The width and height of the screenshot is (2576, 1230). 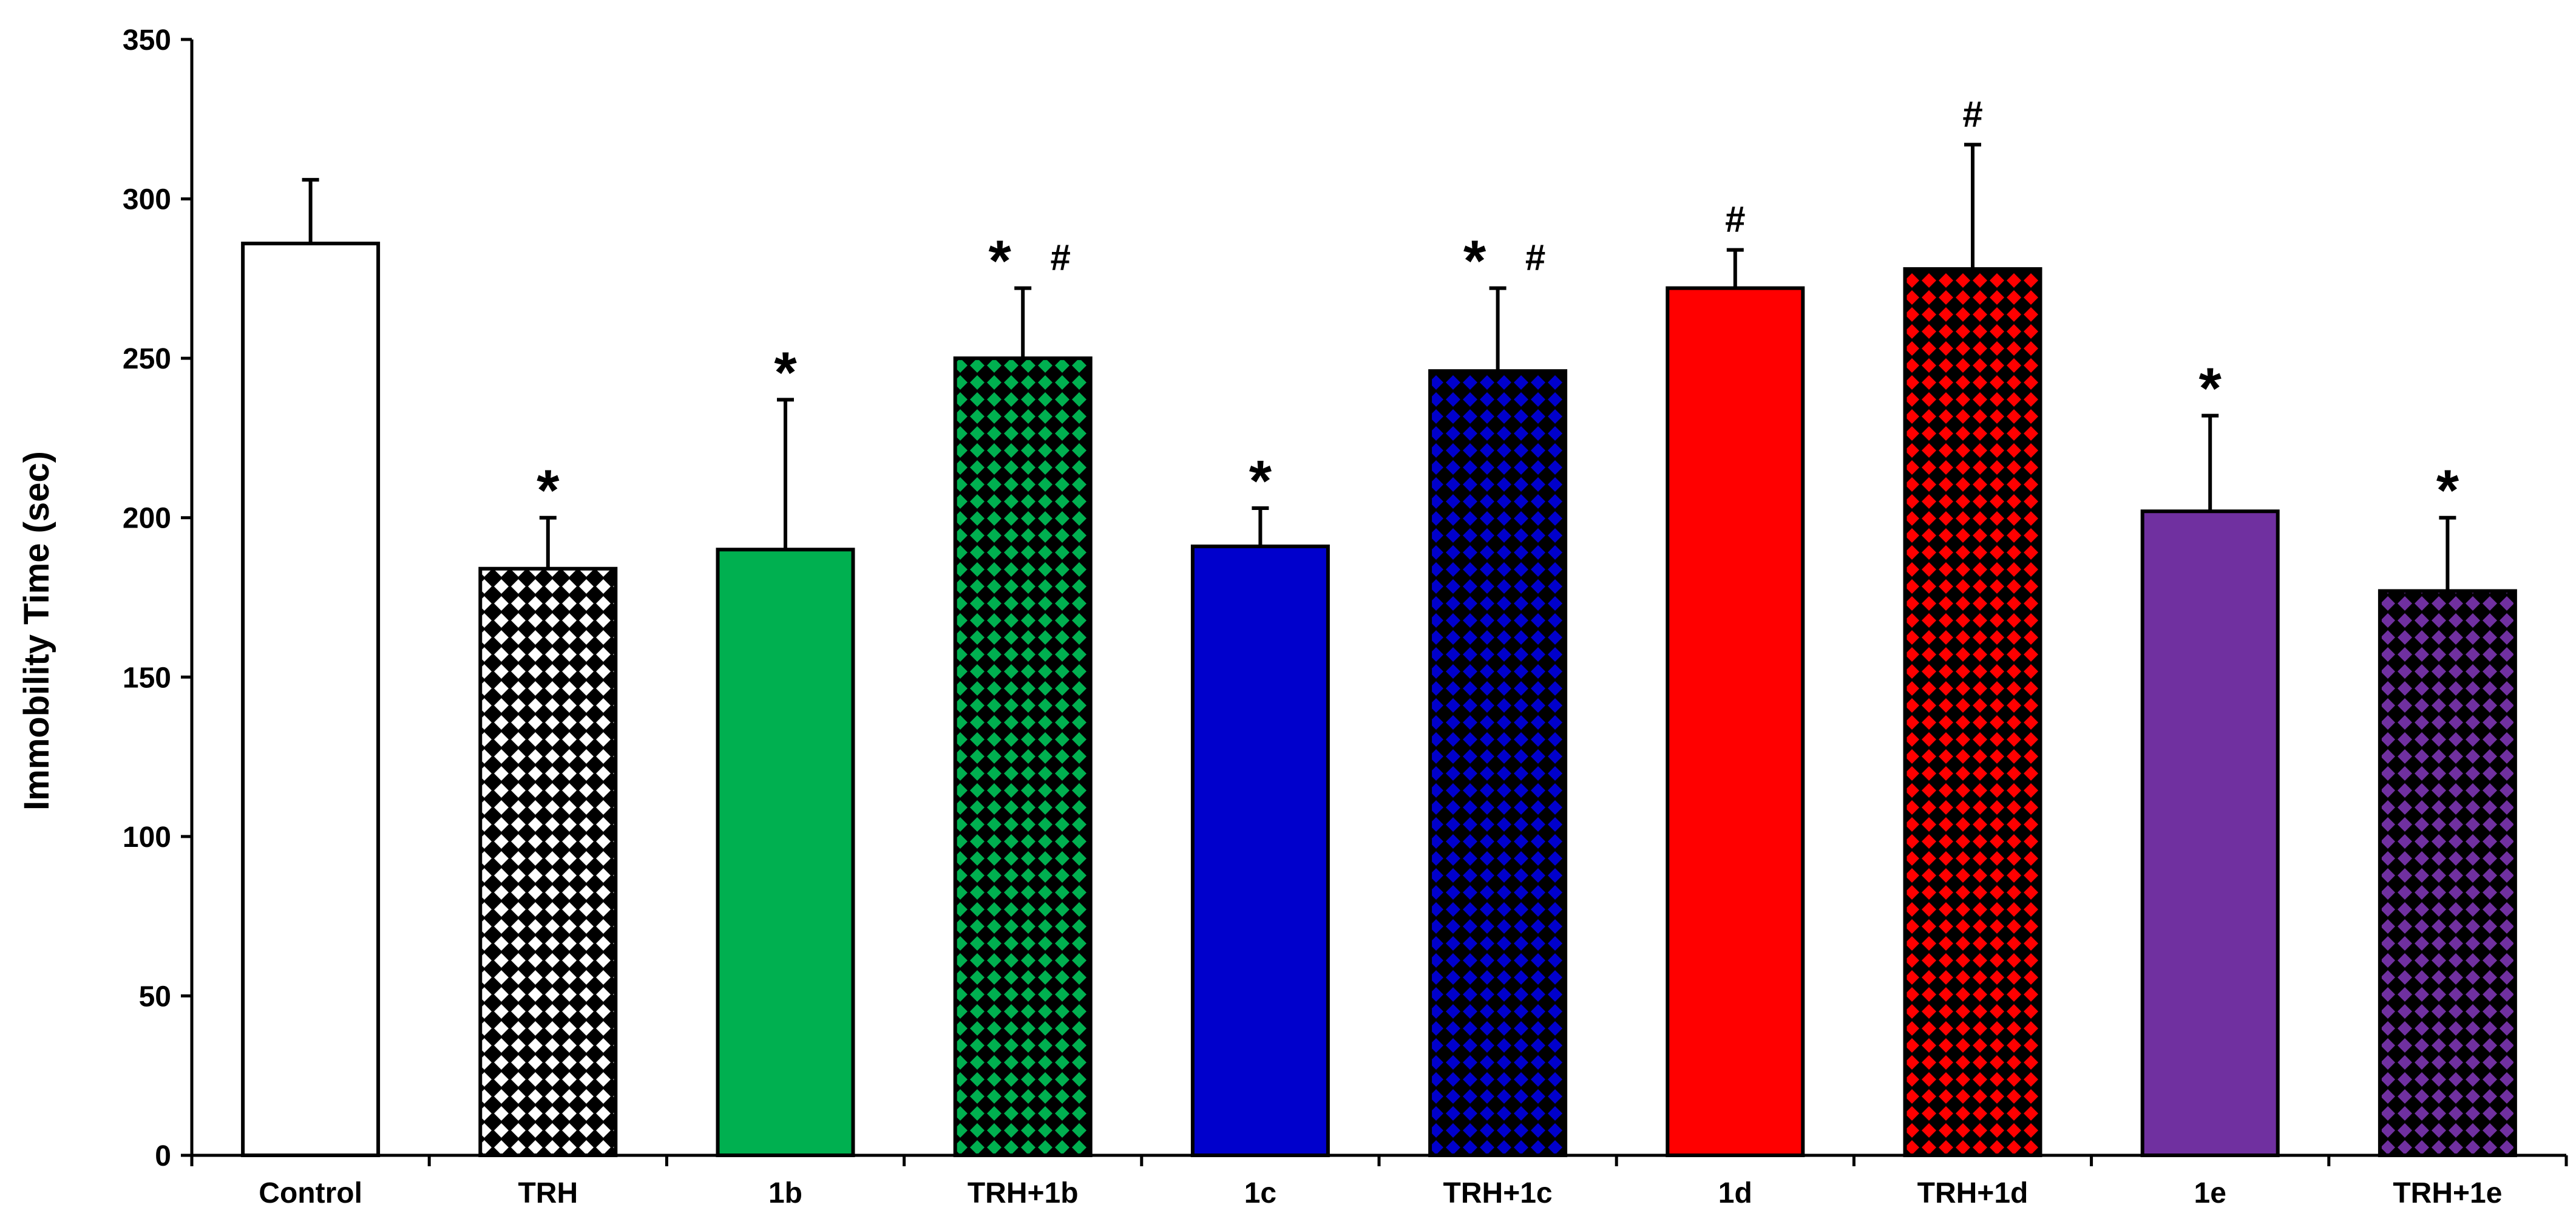 What do you see at coordinates (548, 1193) in the screenshot?
I see `x-tick-label: TRH` at bounding box center [548, 1193].